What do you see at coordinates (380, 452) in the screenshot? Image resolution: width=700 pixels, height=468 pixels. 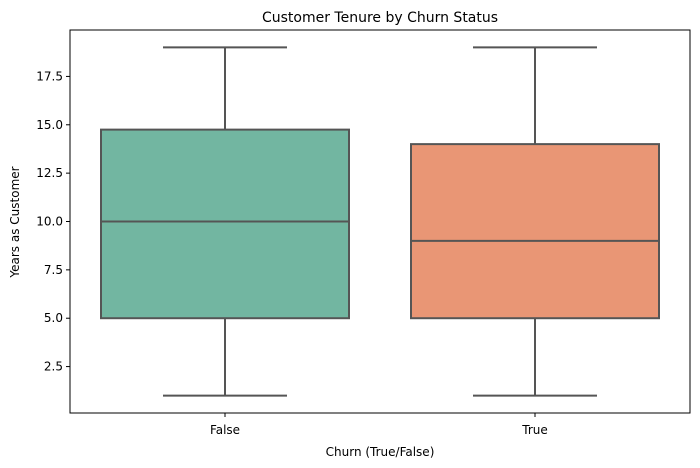 I see `x-axis-label: Churn (True/False)` at bounding box center [380, 452].